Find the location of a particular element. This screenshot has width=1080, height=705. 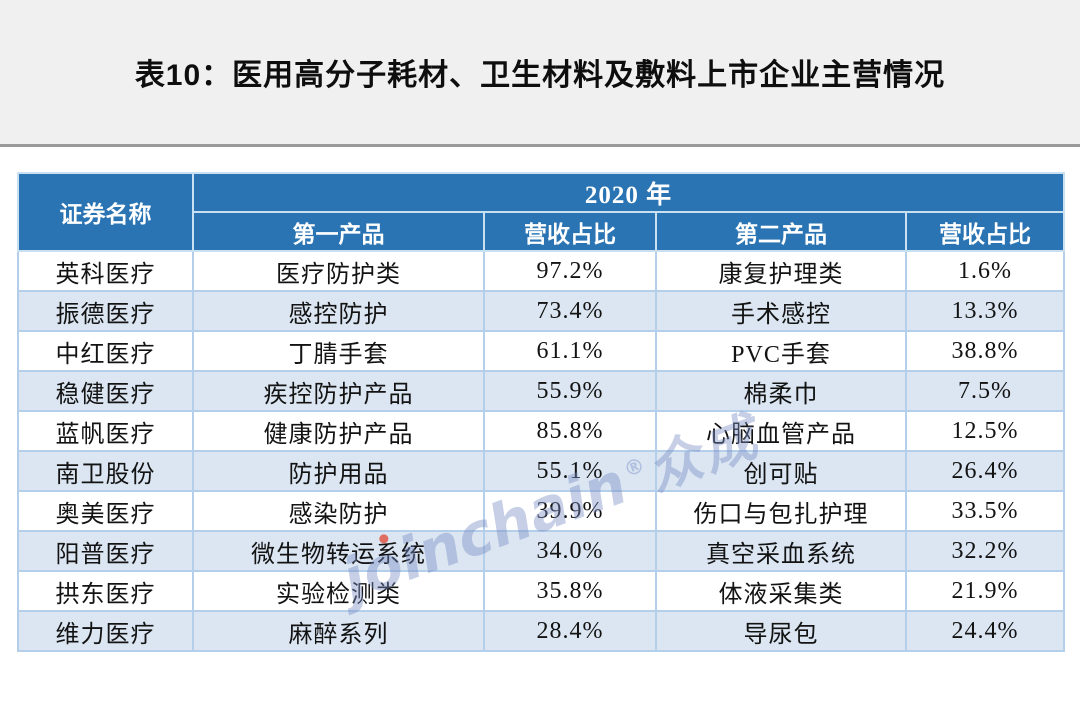

cell-second-product: 导尿包 is located at coordinates (781, 631).